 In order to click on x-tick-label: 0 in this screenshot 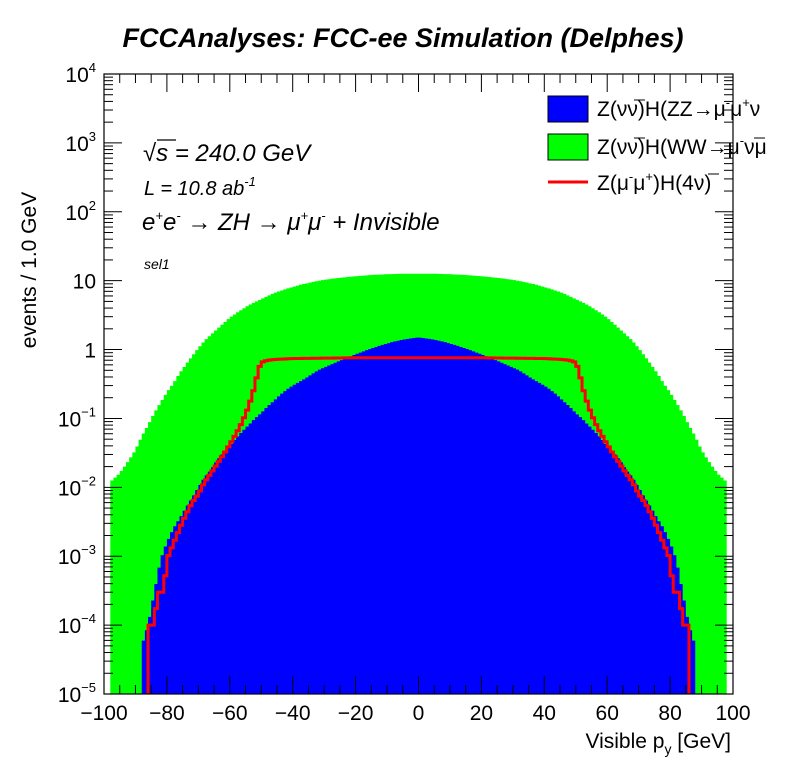, I will do `click(419, 713)`.